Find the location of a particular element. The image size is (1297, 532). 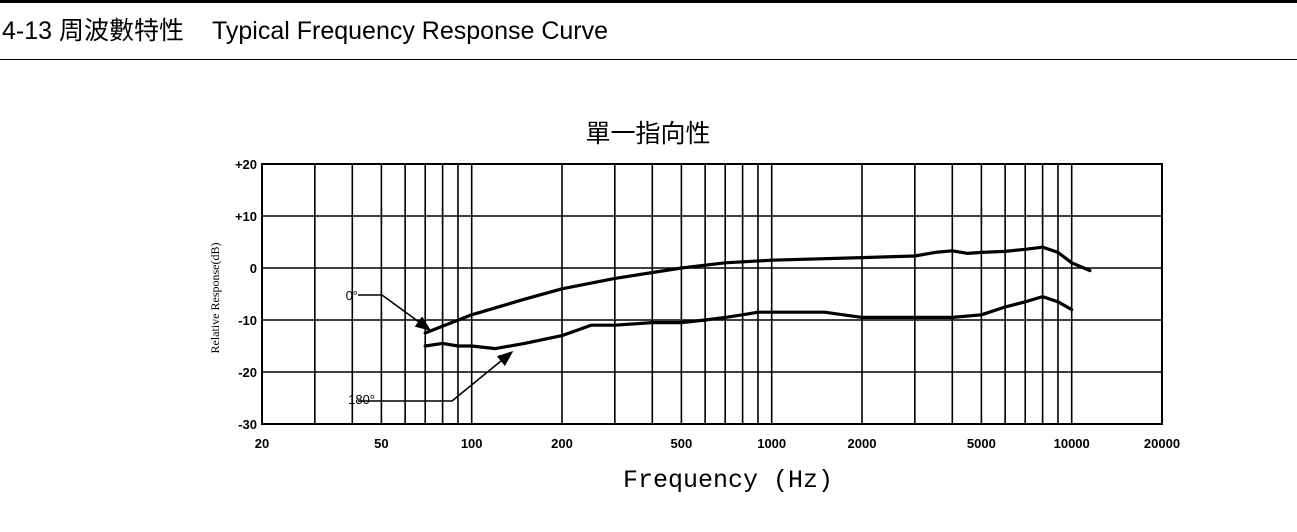

y-tick-label: -20 is located at coordinates (247, 372).